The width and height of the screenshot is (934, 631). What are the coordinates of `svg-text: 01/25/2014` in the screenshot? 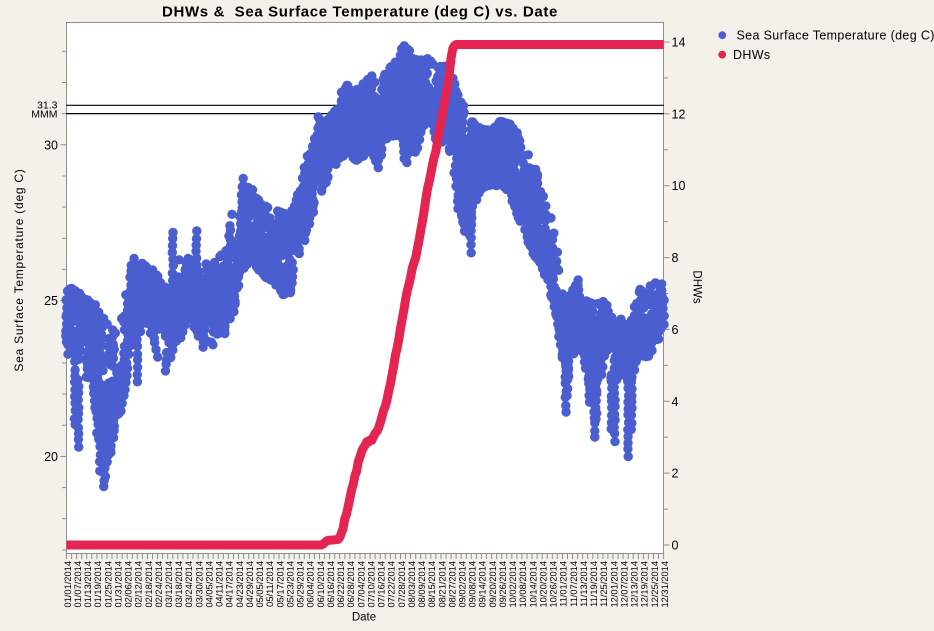 It's located at (108, 584).